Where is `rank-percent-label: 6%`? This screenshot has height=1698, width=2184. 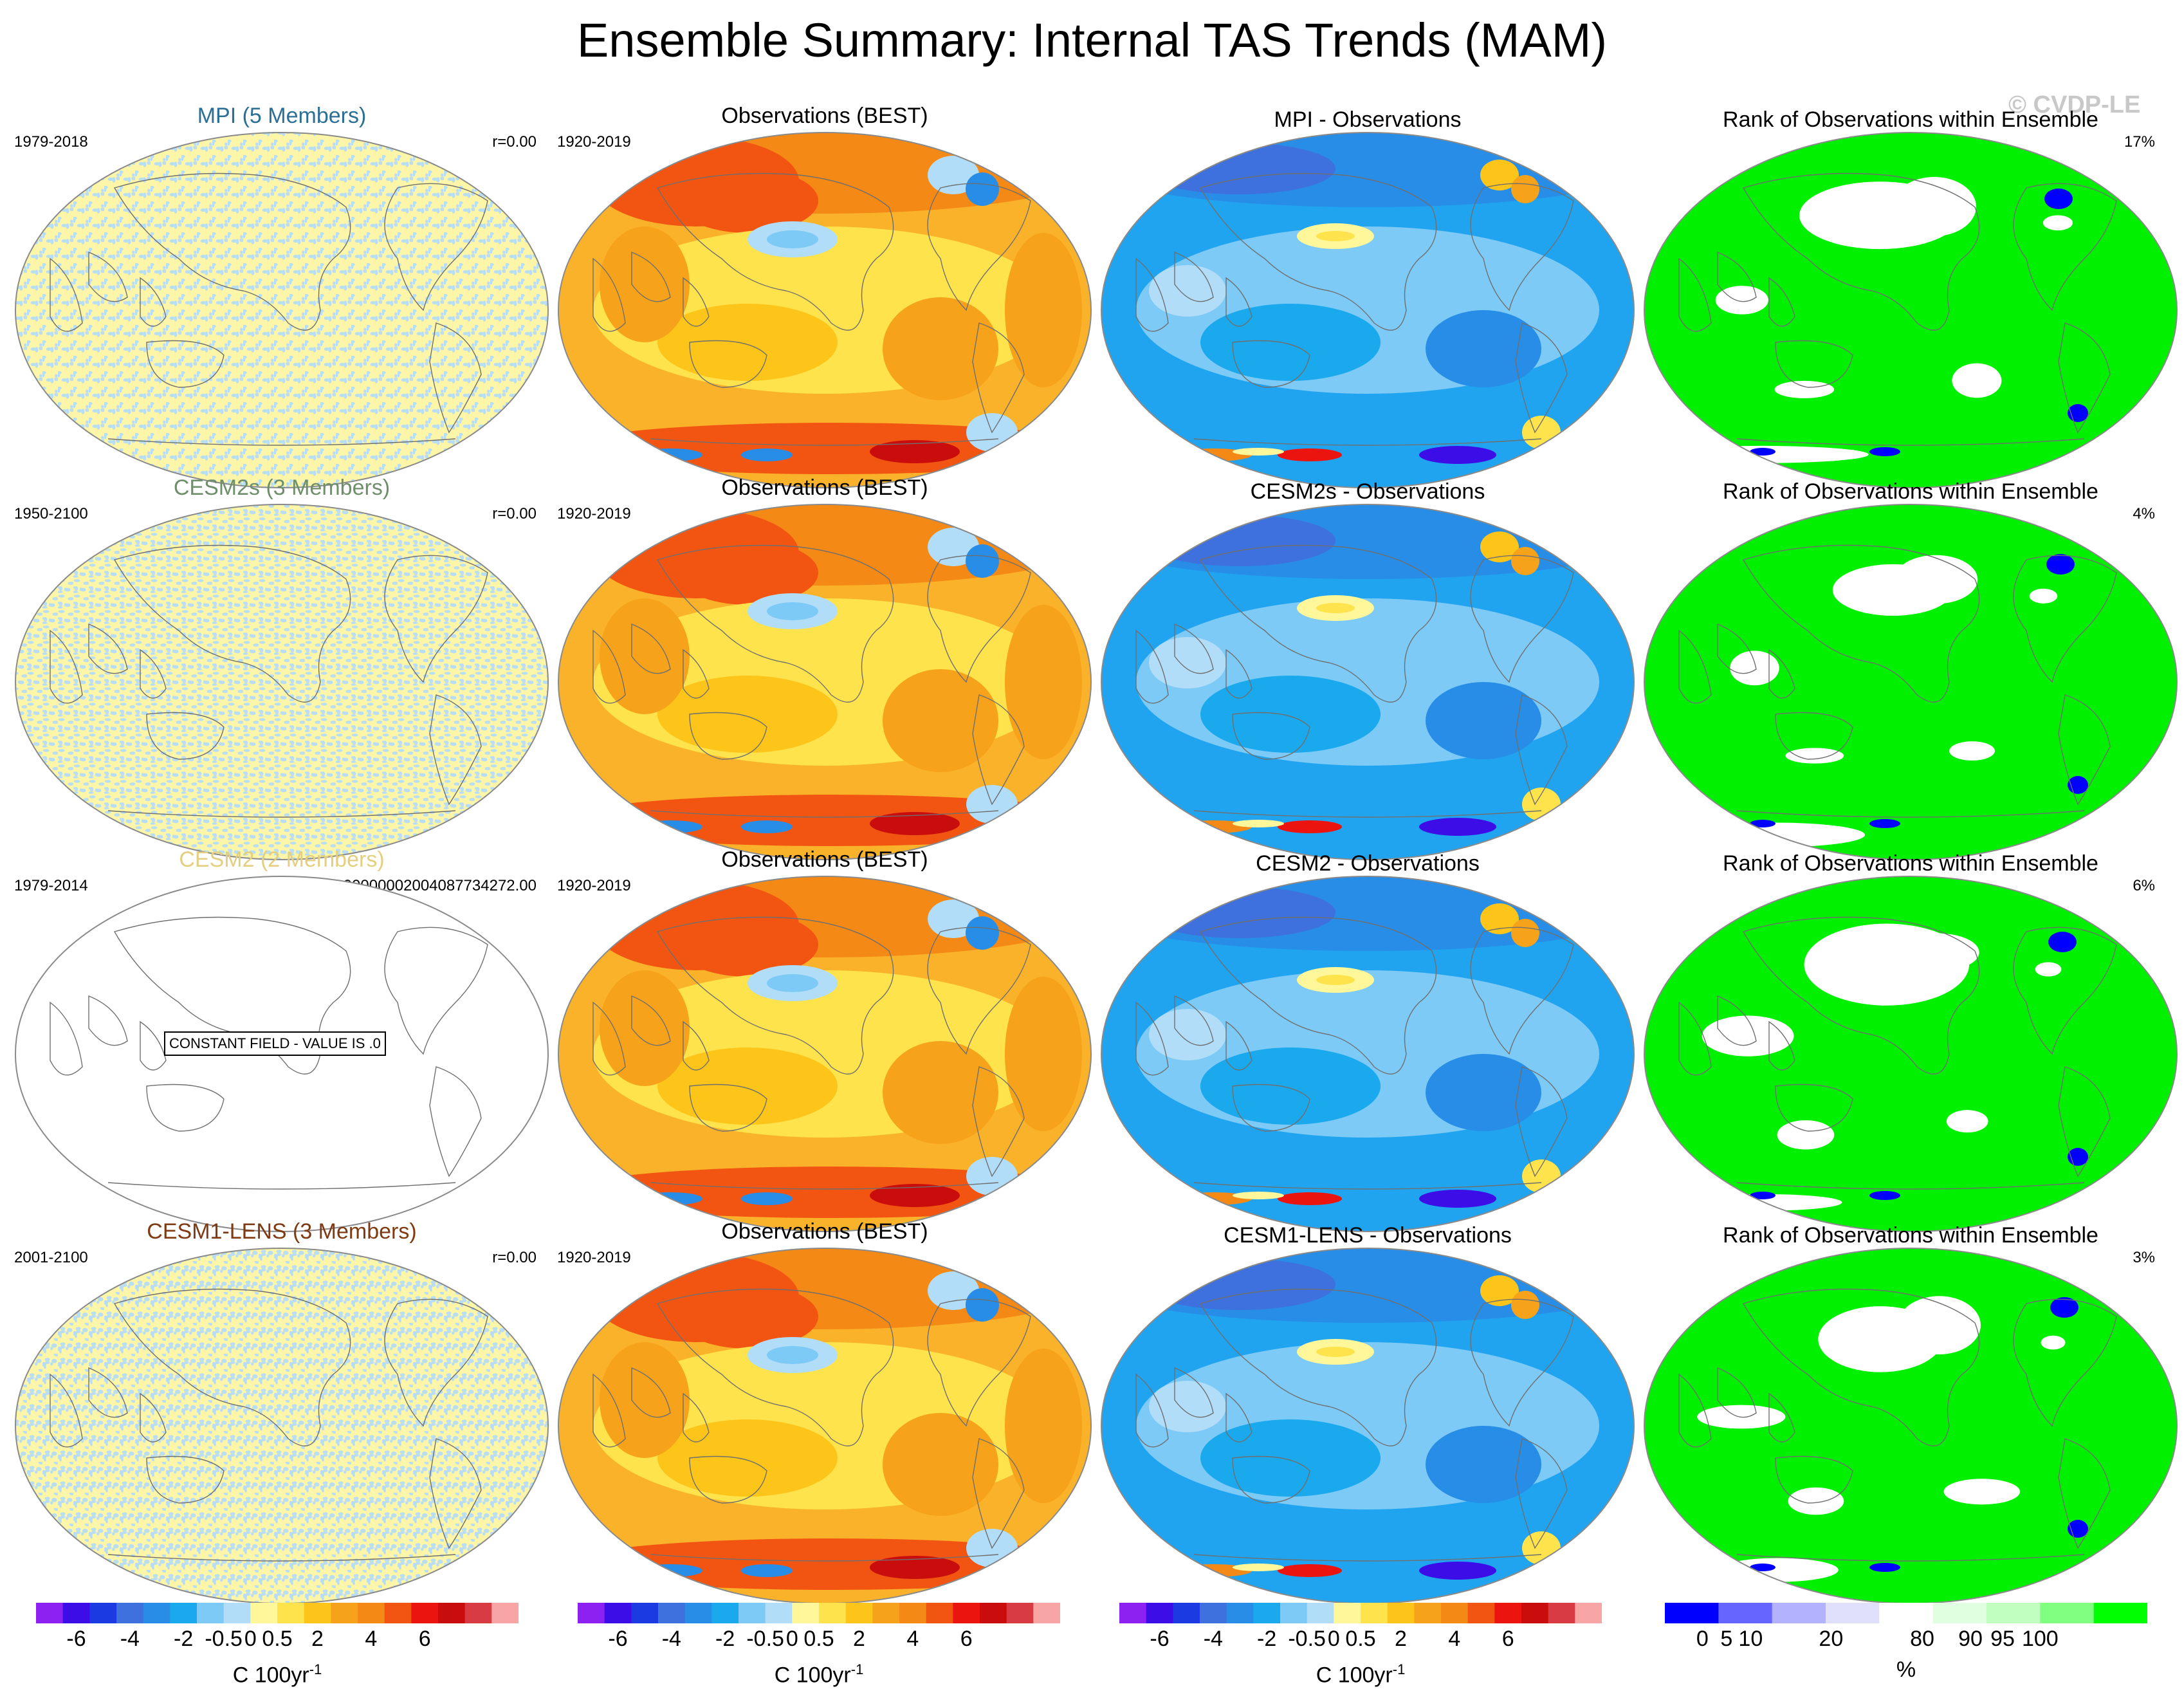
rank-percent-label: 6% is located at coordinates (2144, 886).